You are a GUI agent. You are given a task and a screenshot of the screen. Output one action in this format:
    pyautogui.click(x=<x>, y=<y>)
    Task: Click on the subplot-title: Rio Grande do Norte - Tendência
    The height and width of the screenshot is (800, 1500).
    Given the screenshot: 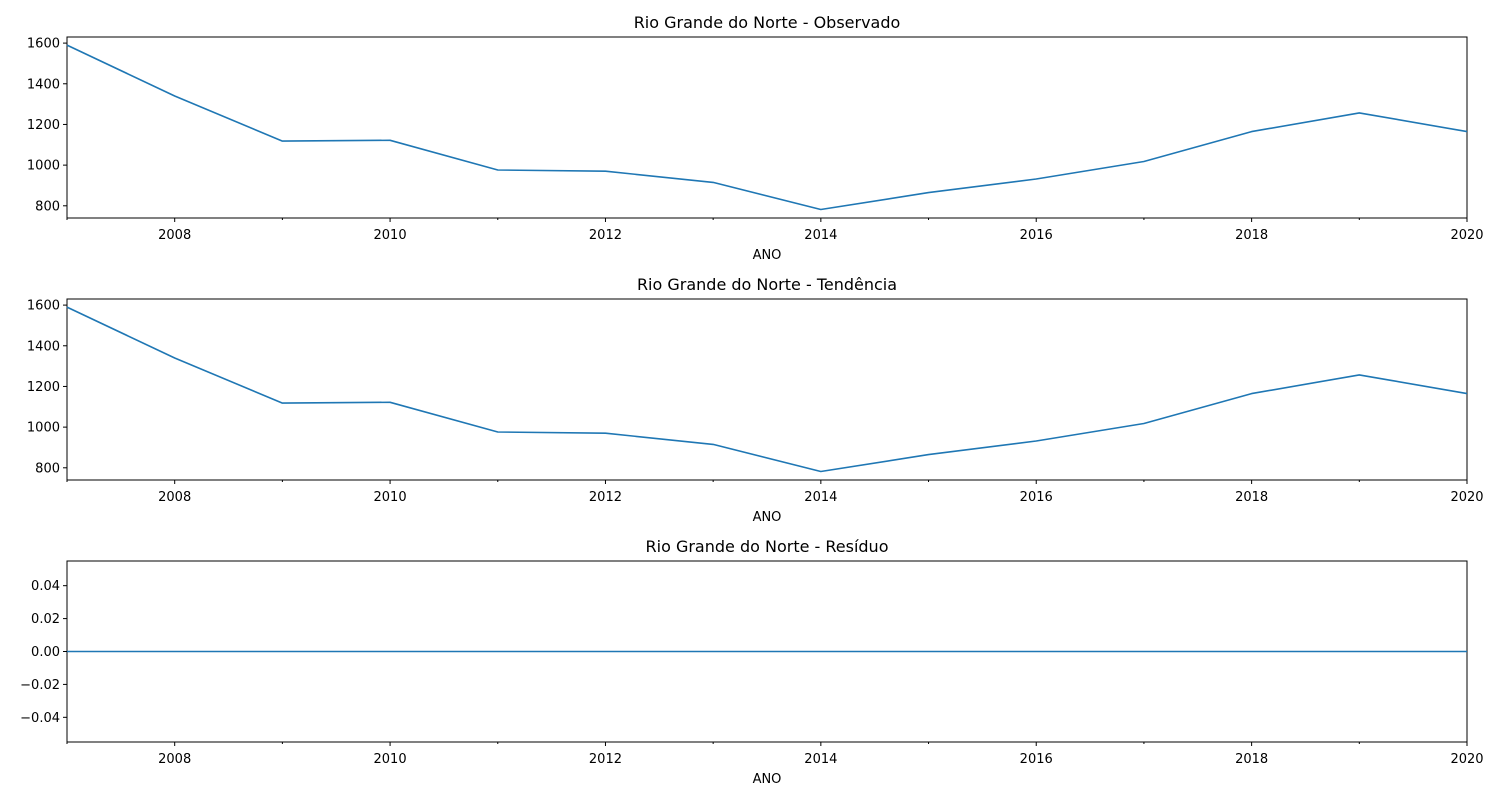 What is the action you would take?
    pyautogui.click(x=767, y=284)
    